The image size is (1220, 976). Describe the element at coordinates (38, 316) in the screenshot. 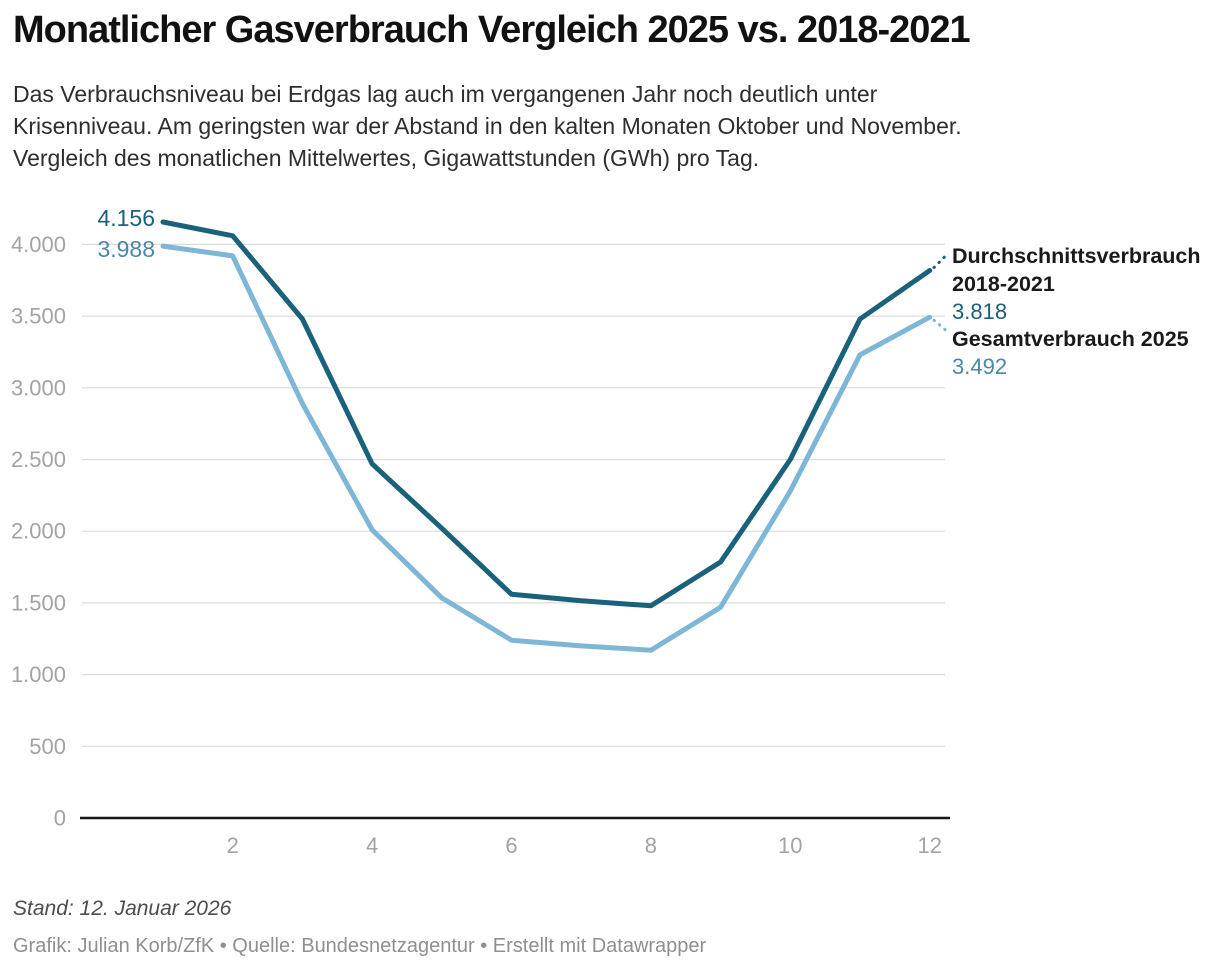

I see `y-axis-tick-label: 3.500` at that location.